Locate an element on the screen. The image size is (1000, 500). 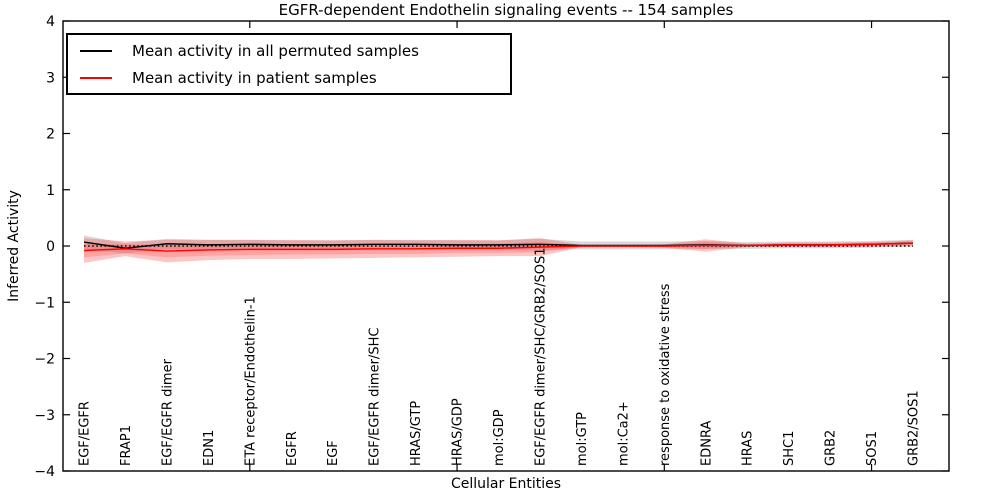
x-category-label: EDNRA is located at coordinates (706, 443).